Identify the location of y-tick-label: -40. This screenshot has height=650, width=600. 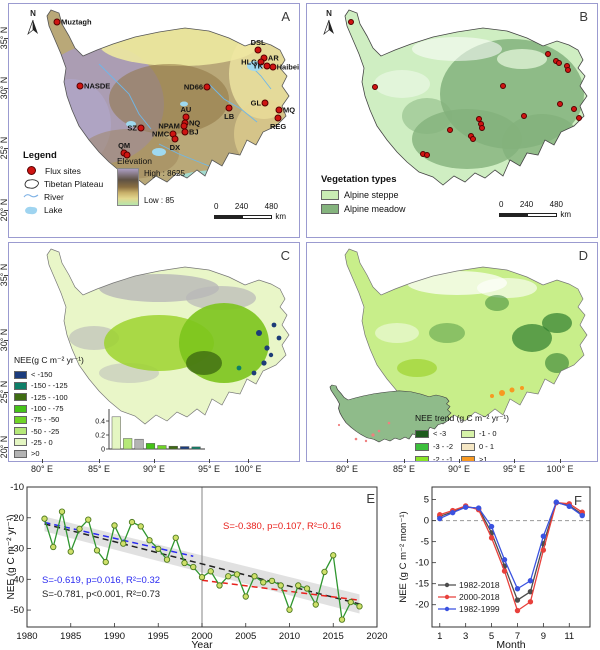
(17, 579).